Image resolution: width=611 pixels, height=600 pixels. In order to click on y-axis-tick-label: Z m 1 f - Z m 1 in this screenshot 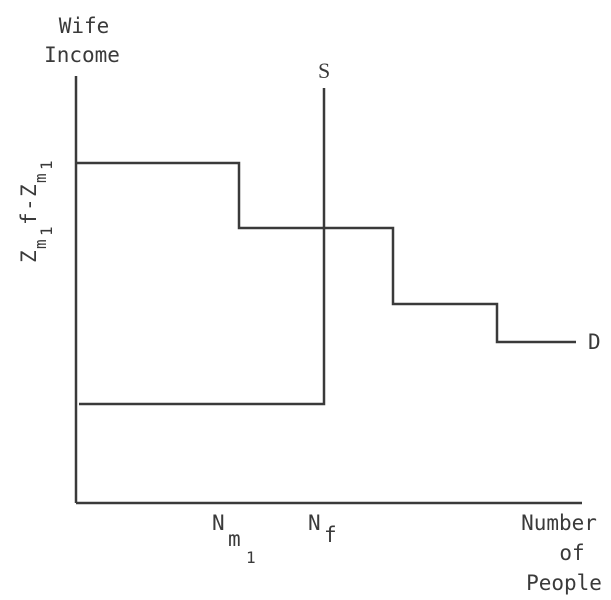, I will do `click(36, 211)`.